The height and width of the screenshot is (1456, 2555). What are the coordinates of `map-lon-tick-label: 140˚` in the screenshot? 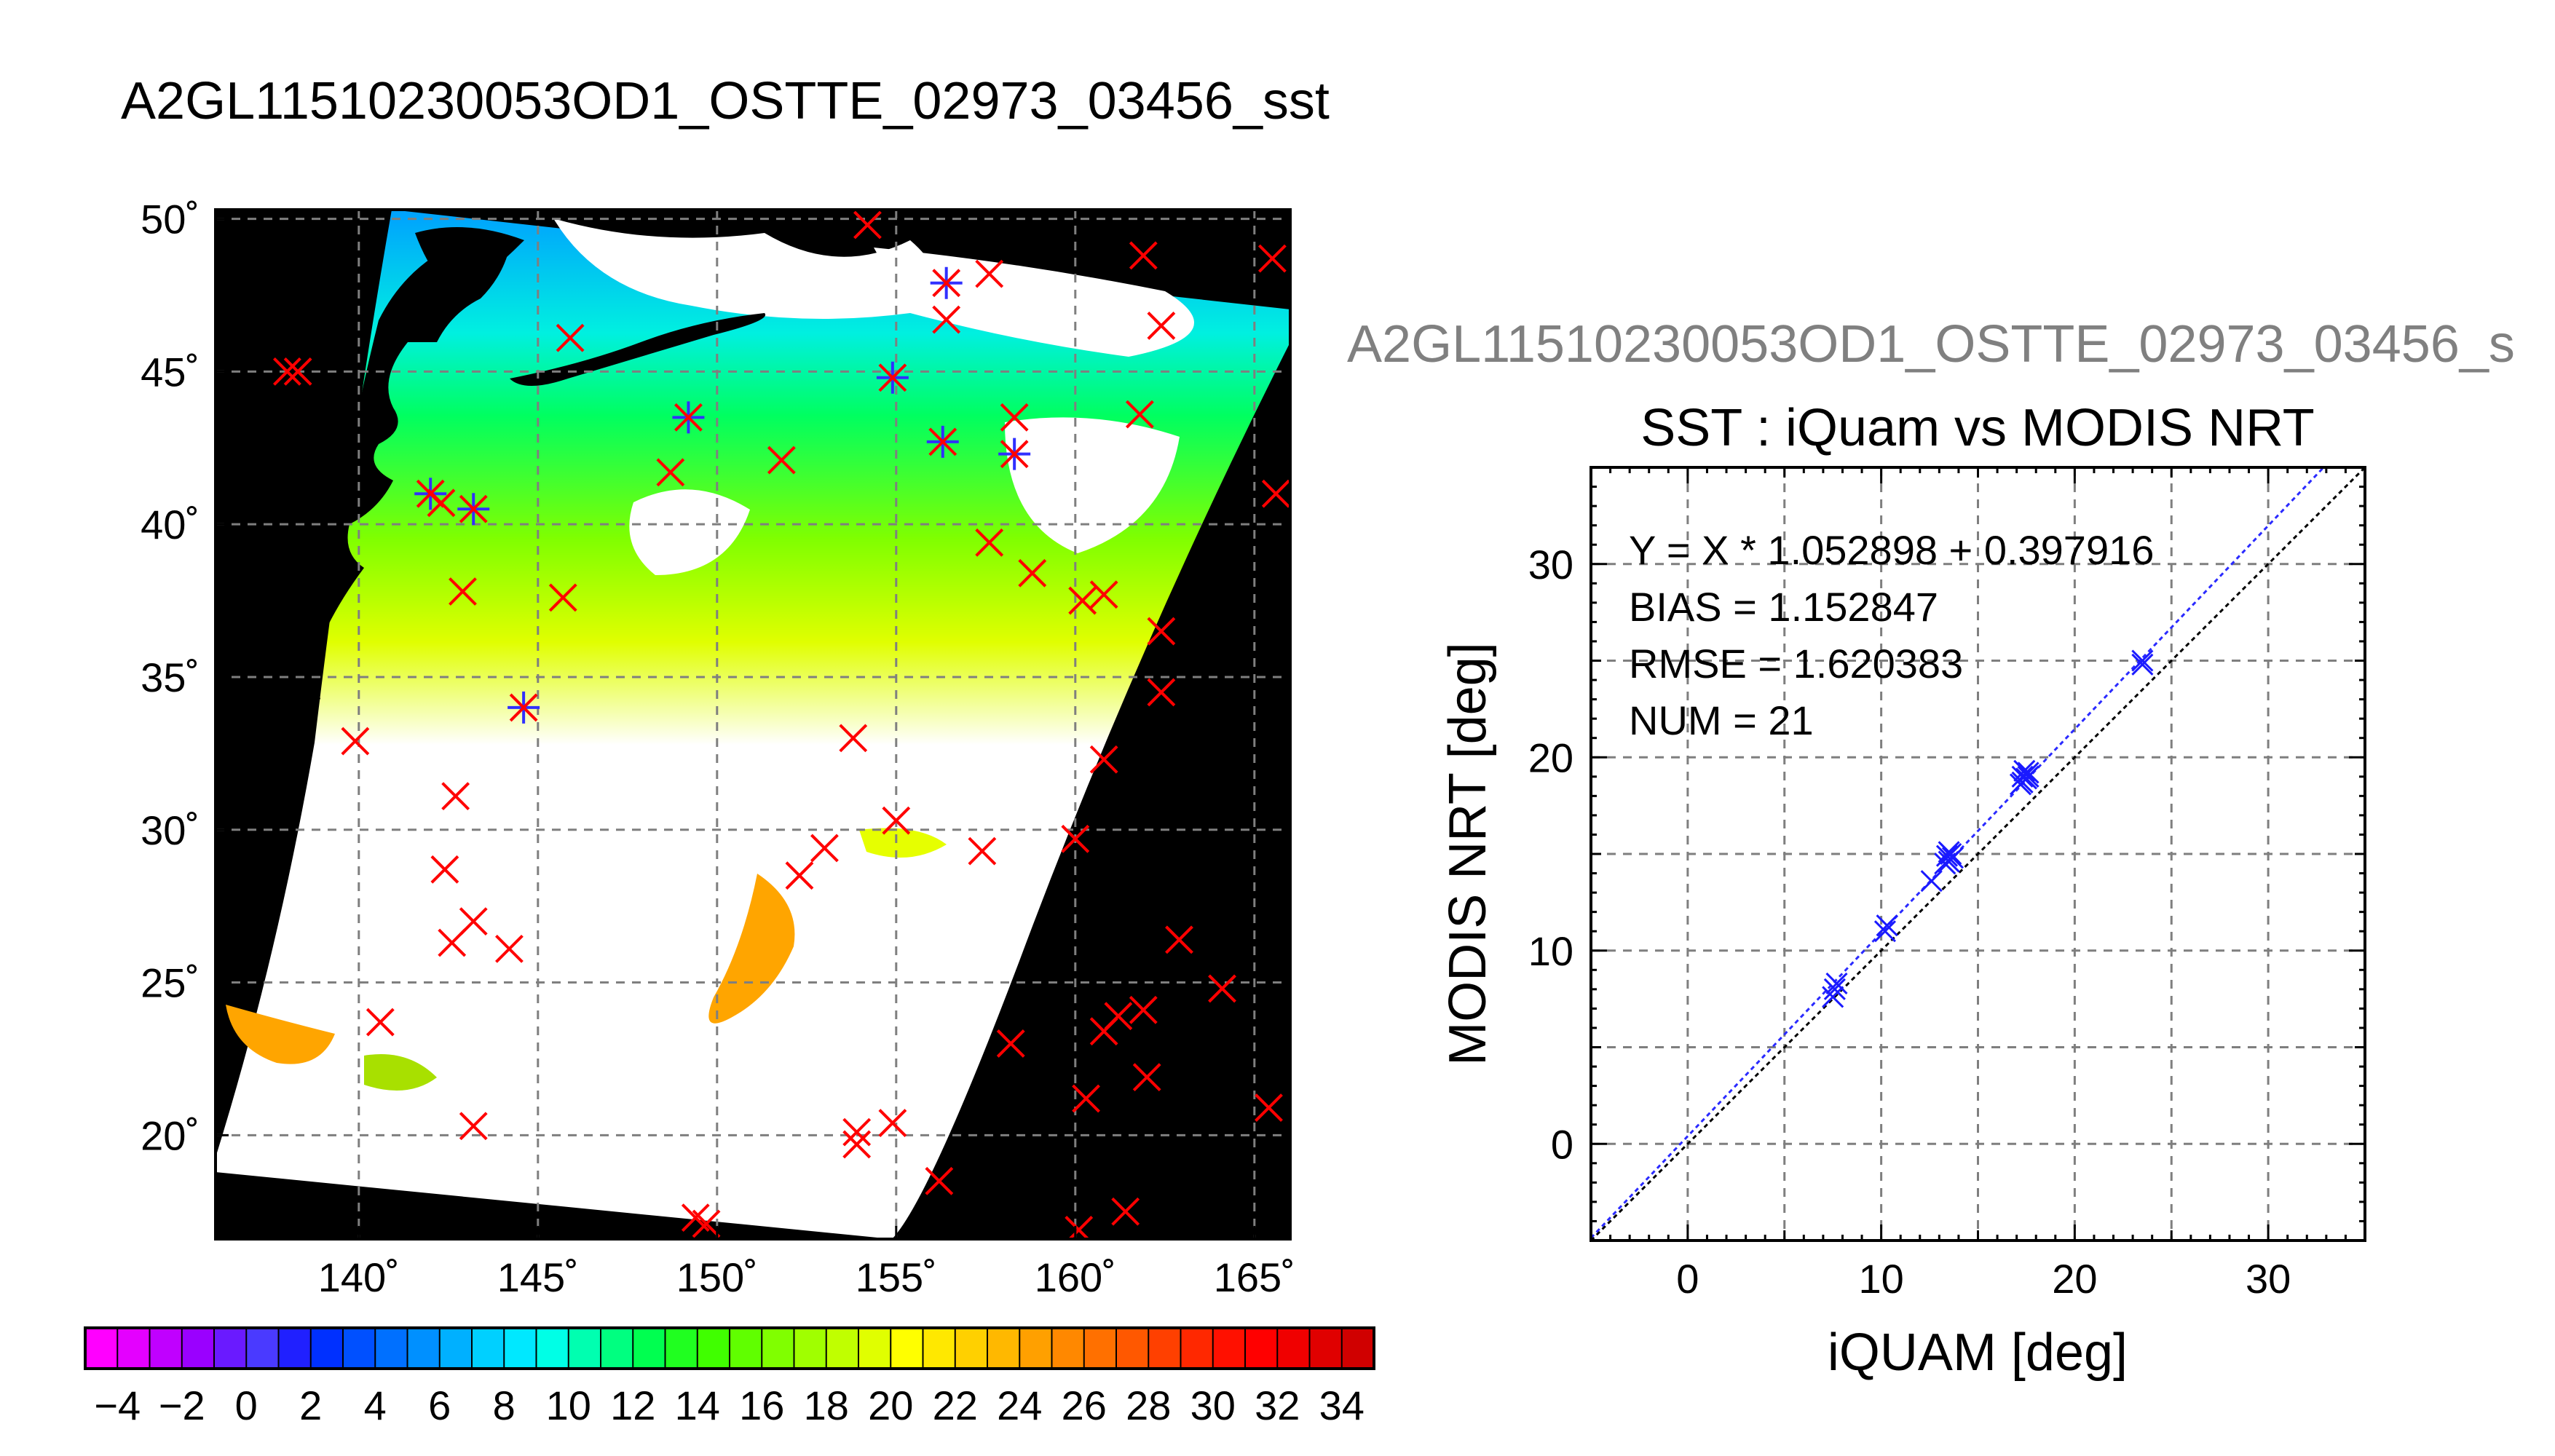 It's located at (359, 1277).